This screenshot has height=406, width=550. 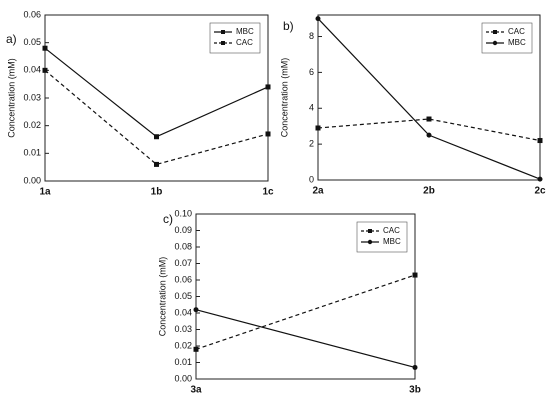 I want to click on x-tick-label: 1c, so click(x=268, y=192).